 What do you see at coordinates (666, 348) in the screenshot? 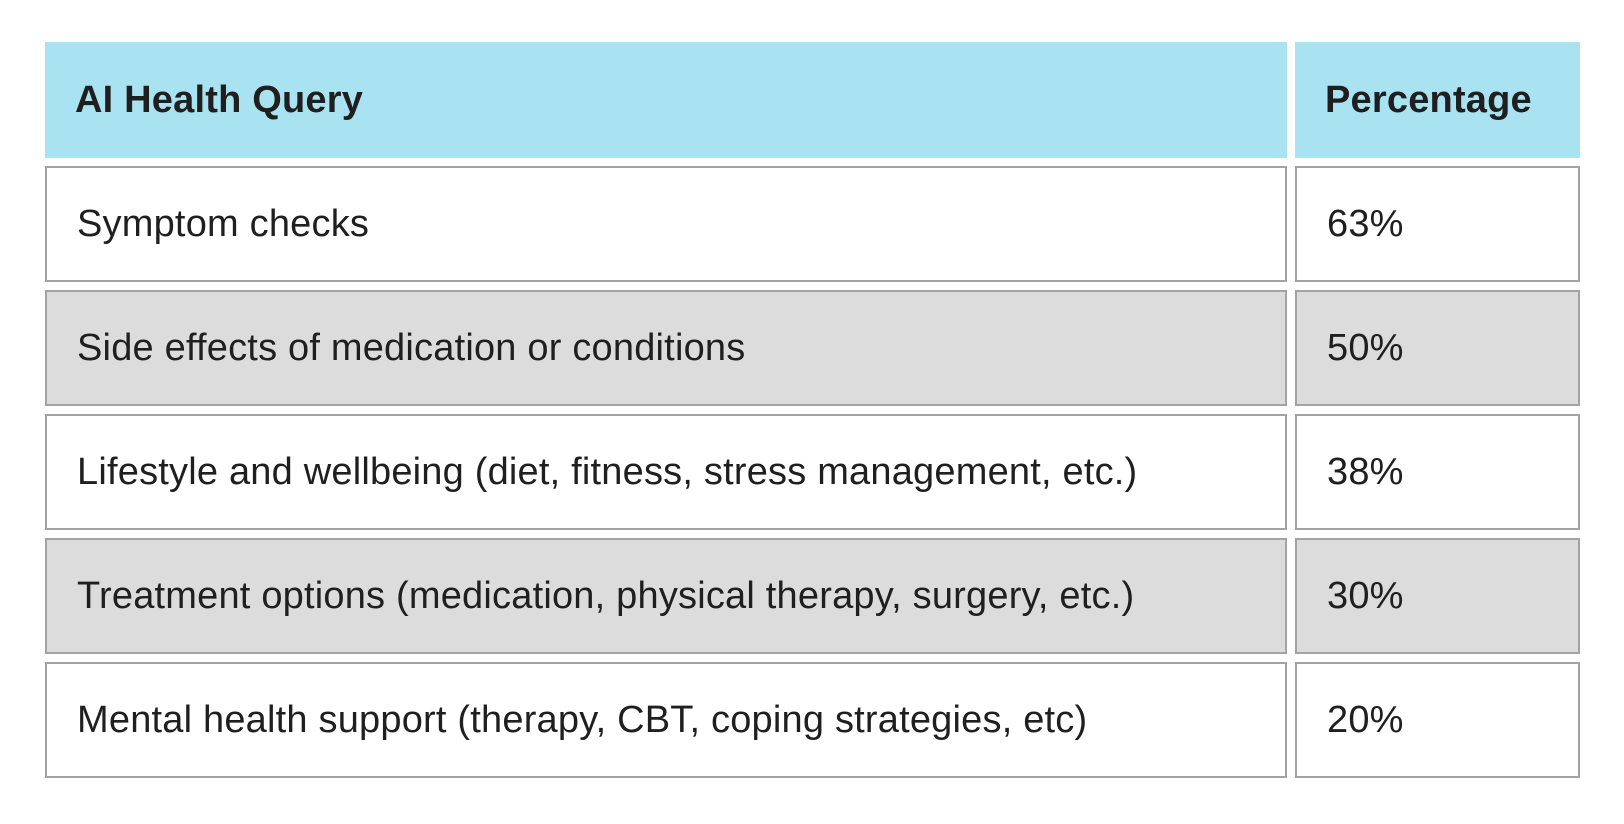
I see `query-cell: Side effects of medication or conditions` at bounding box center [666, 348].